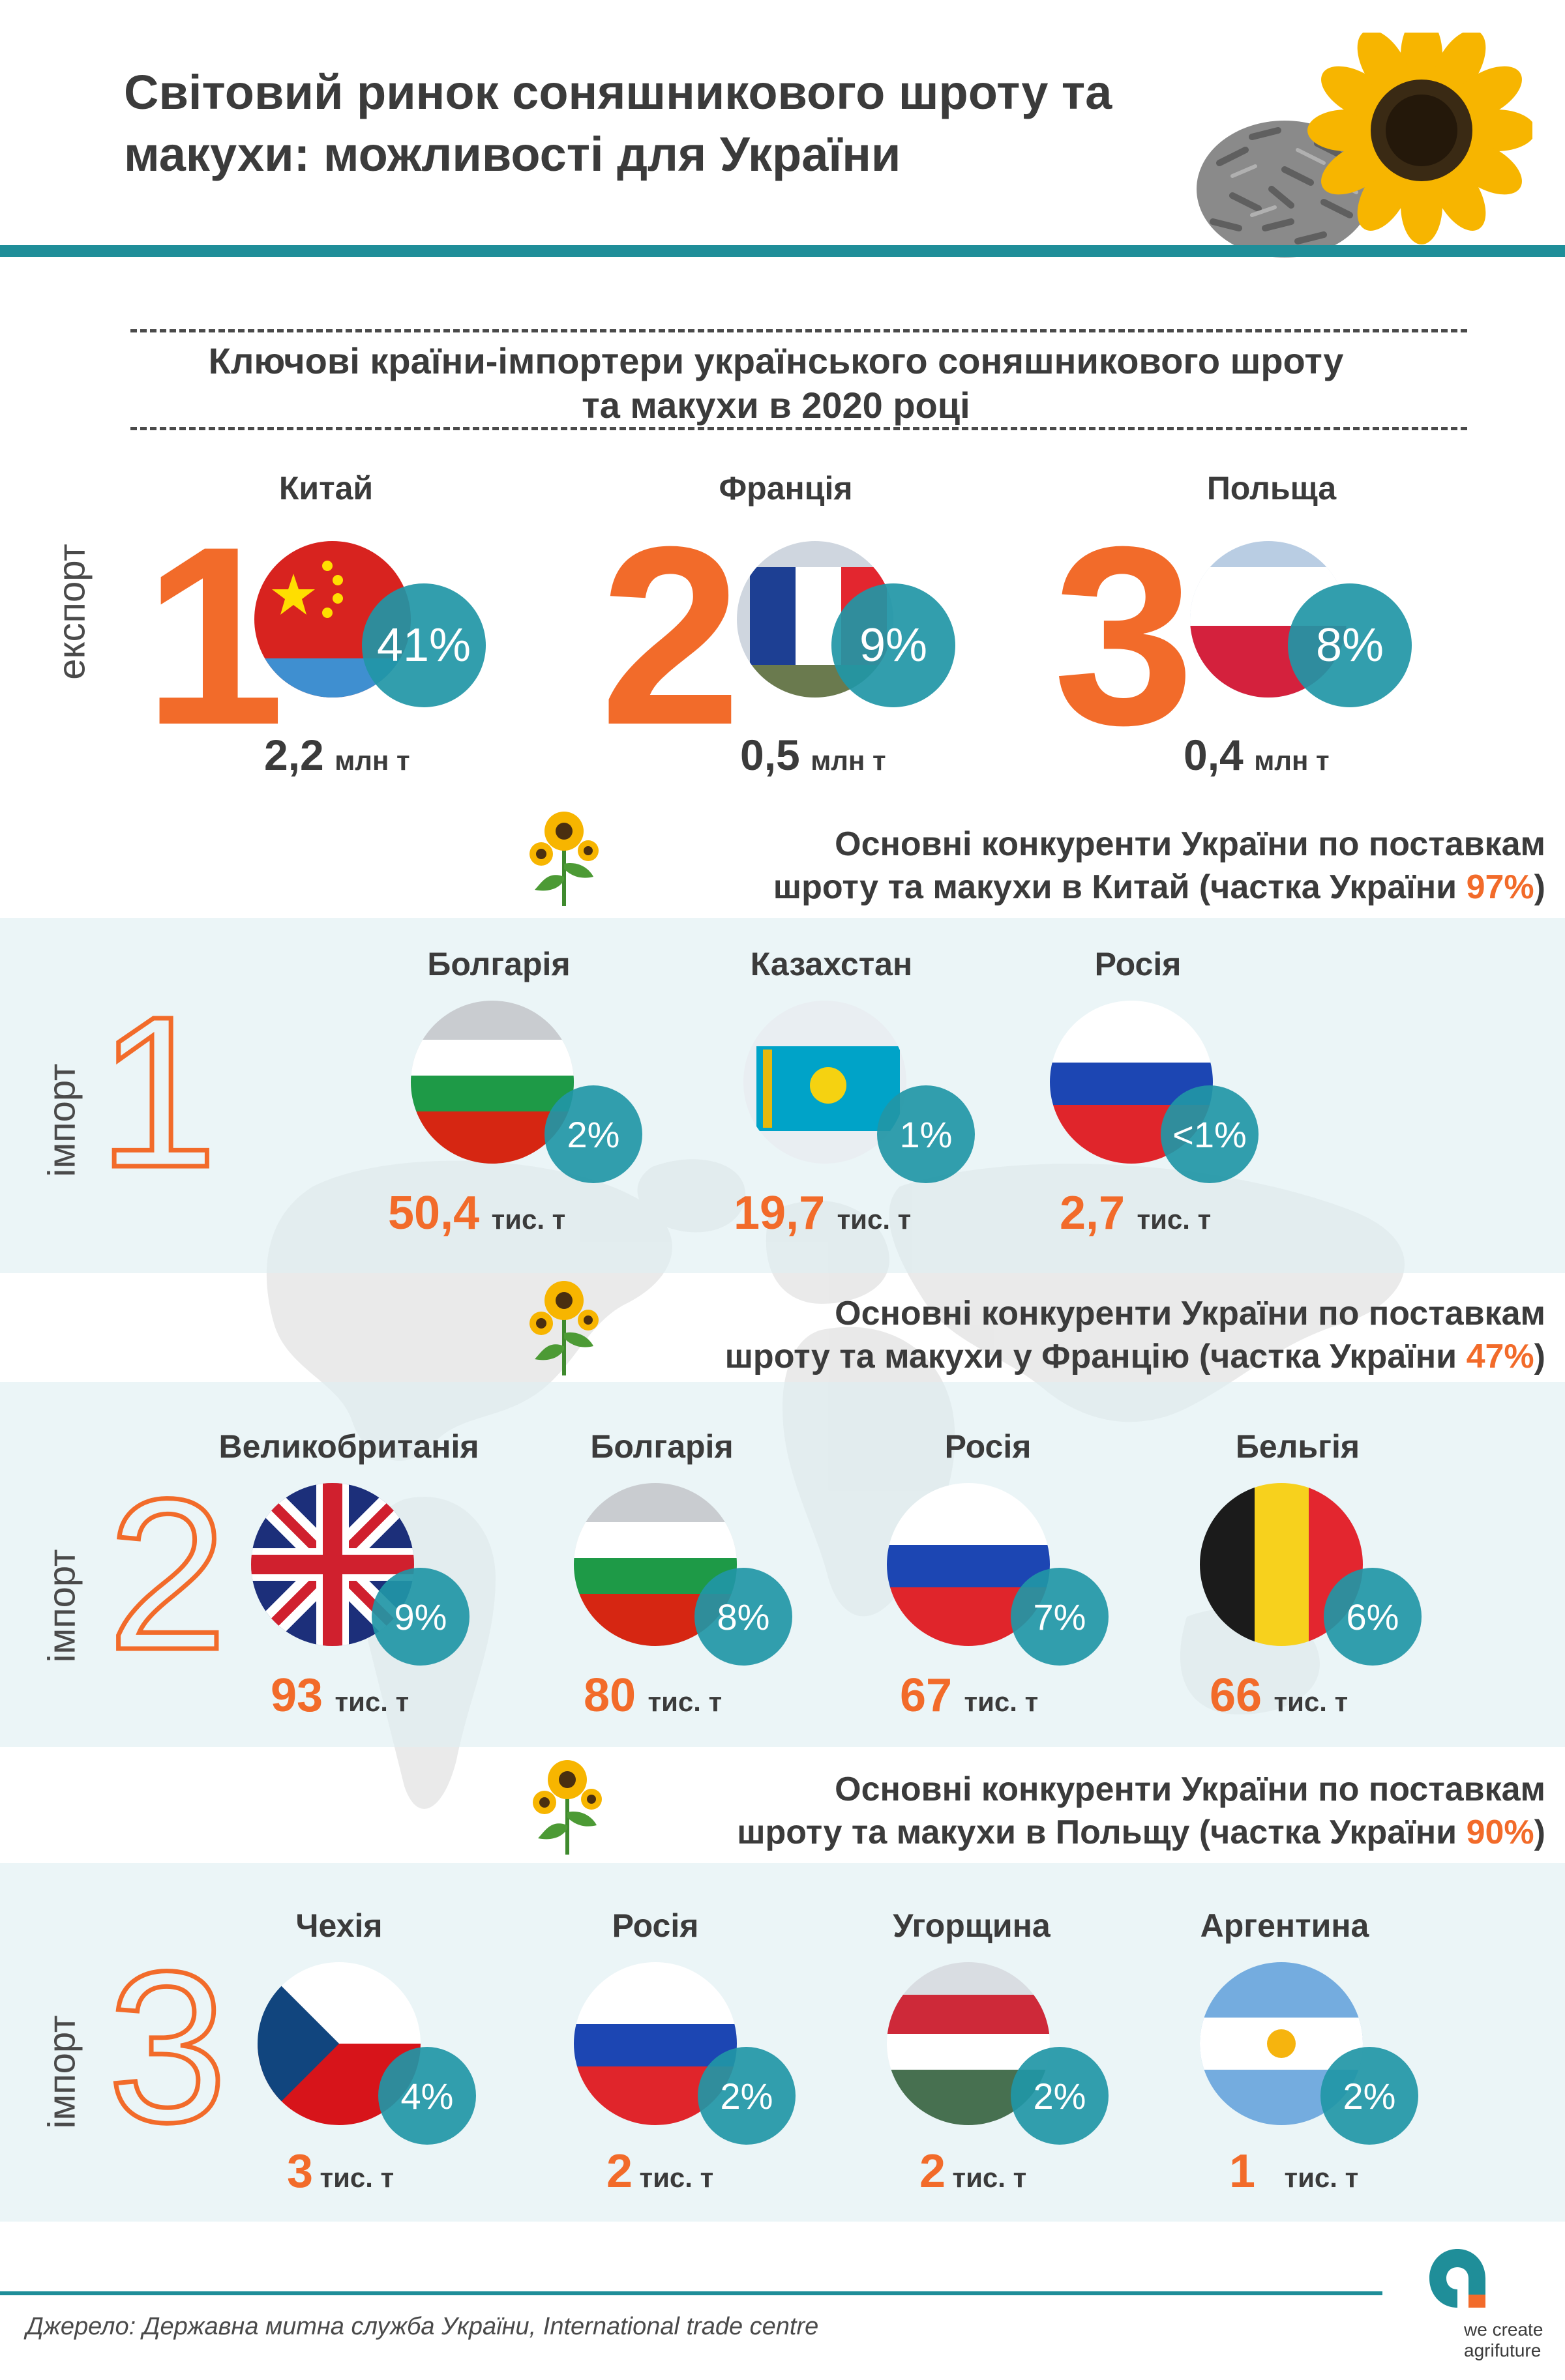 This screenshot has width=1565, height=2380. Describe the element at coordinates (1257, 755) in the screenshot. I see `export-volume: 0,4 млн т` at that location.